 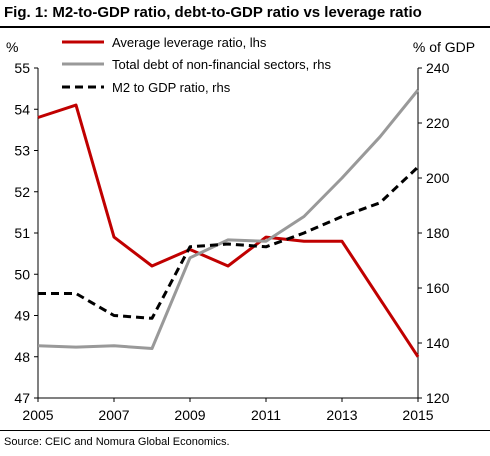 I want to click on x-tick-label: 2011, so click(x=266, y=415).